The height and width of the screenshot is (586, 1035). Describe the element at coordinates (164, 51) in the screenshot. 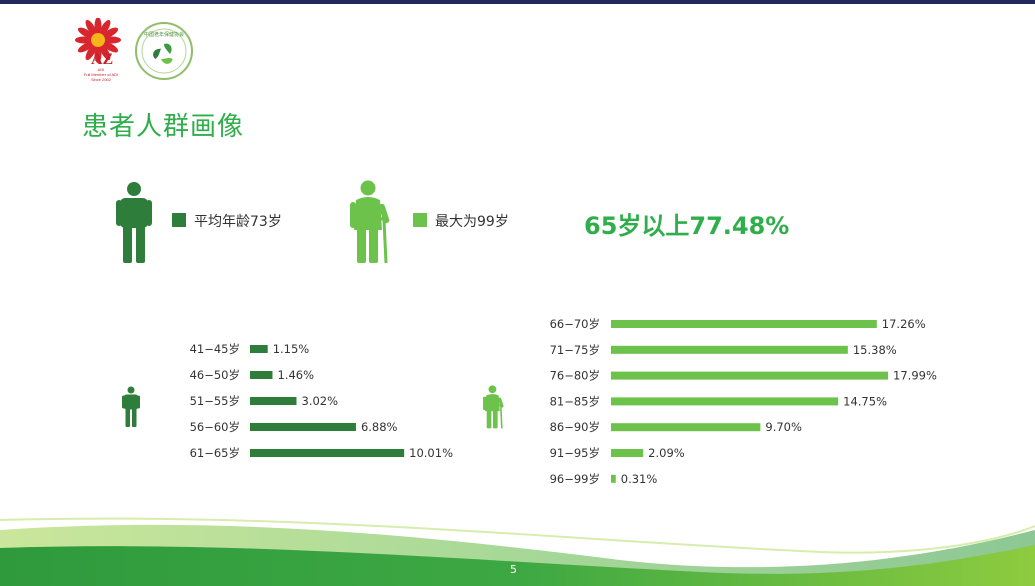

I see `association-logo: 中国老年保健协会` at that location.